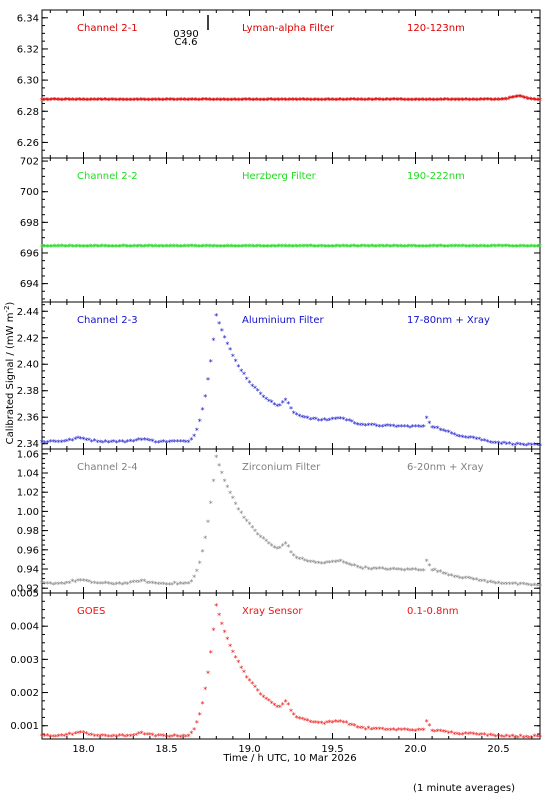 The width and height of the screenshot is (550, 800). I want to click on y-tick-label: 1.00, so click(28, 512).